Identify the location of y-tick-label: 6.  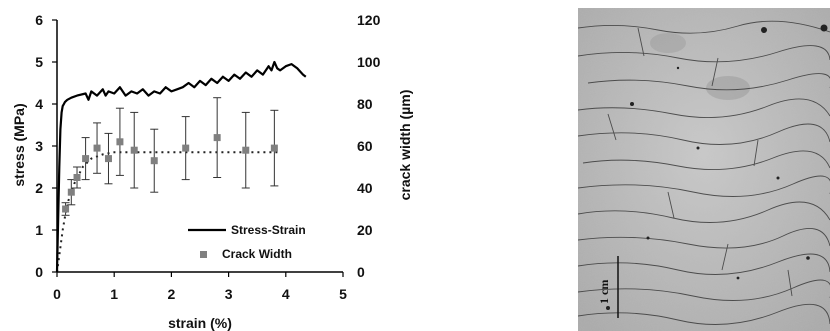
(39, 20).